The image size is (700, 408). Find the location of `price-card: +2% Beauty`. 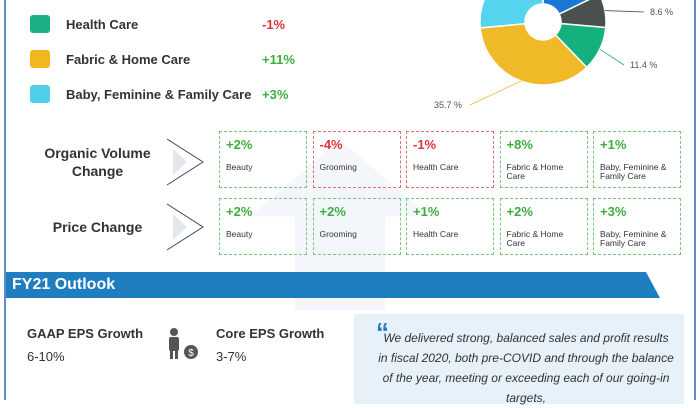

price-card: +2% Beauty is located at coordinates (263, 226).